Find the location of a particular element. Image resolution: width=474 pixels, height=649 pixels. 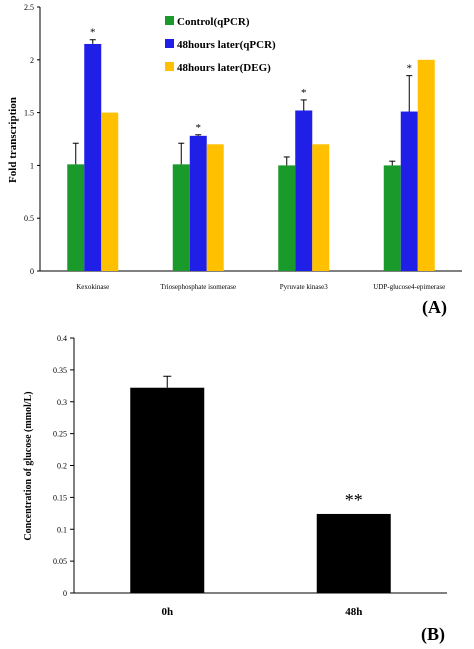

chart-b-significance-marks: ** is located at coordinates (354, 500).